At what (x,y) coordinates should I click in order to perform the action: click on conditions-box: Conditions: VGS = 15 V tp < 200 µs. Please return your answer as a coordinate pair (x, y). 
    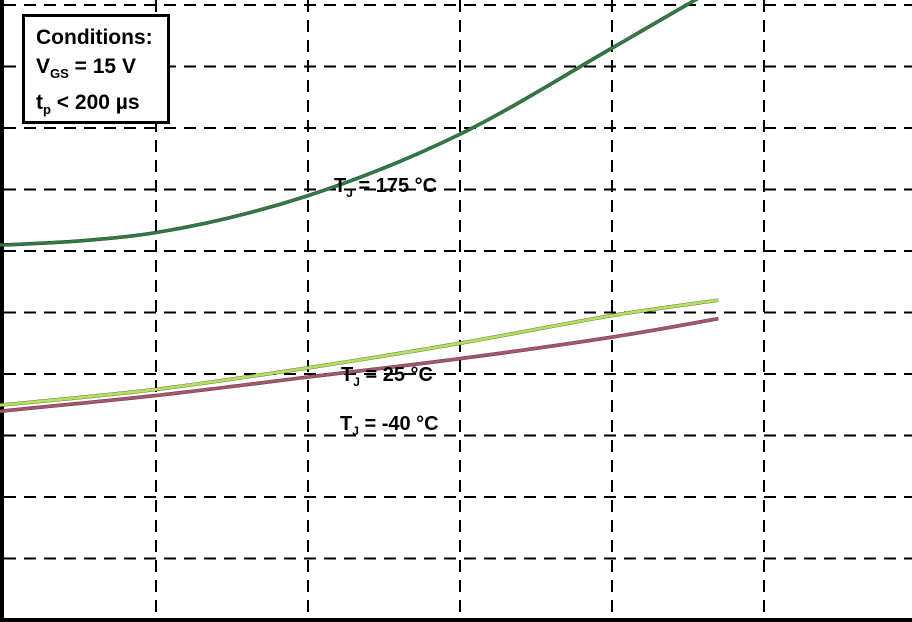
    Looking at the image, I should click on (96, 69).